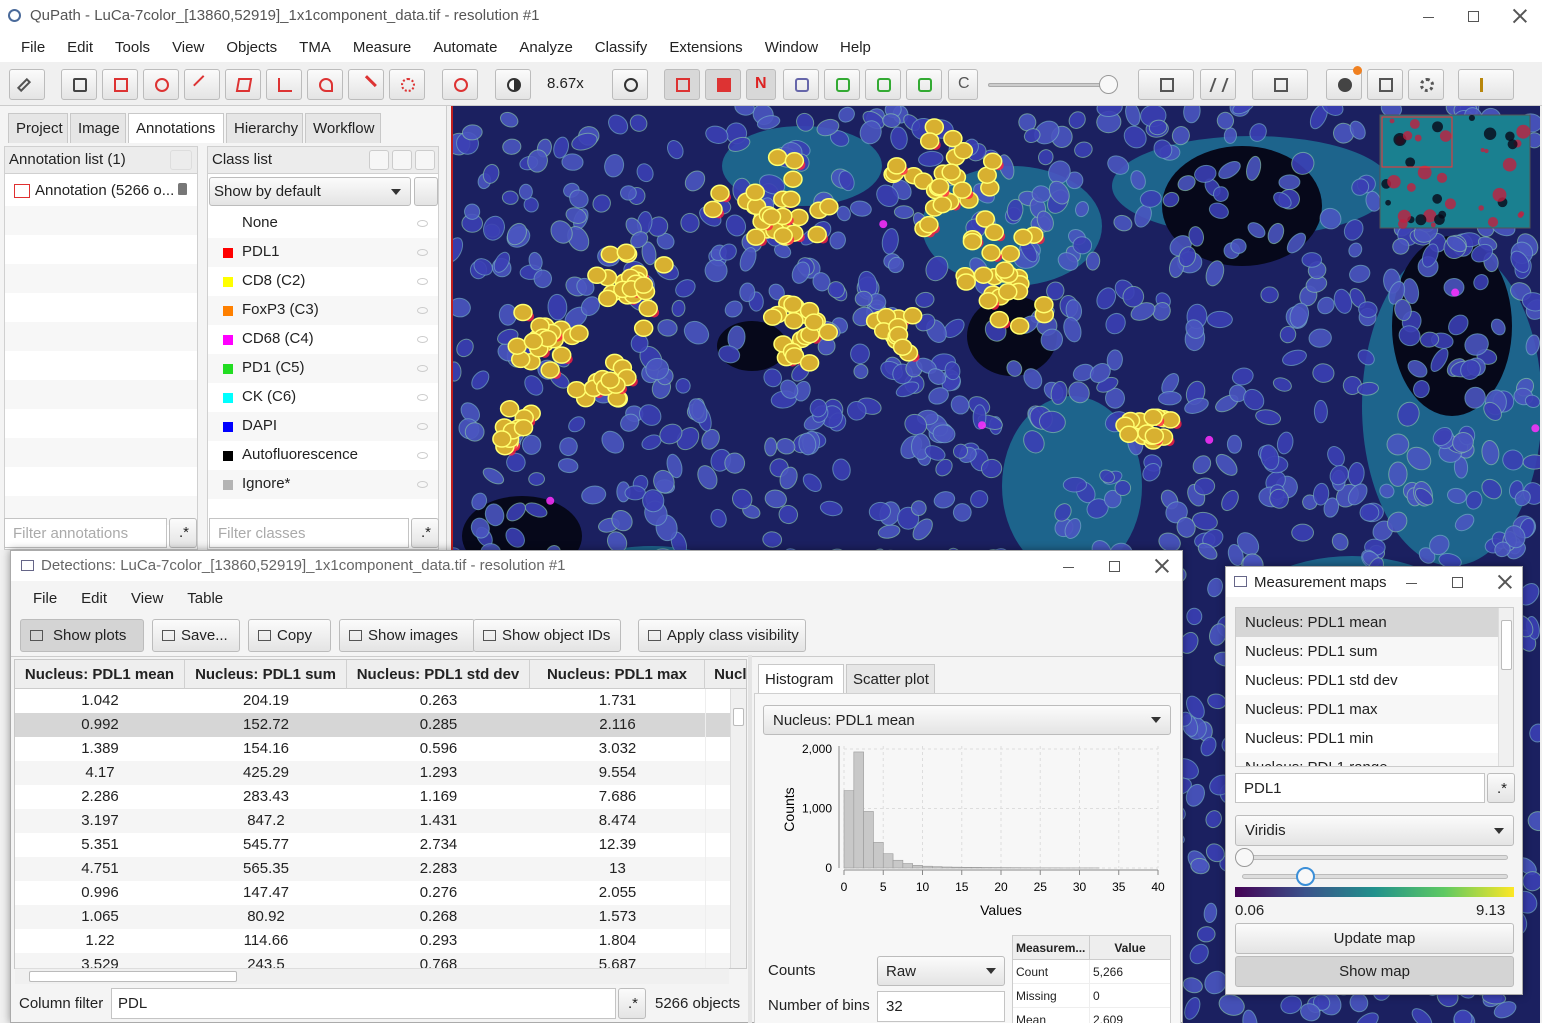  What do you see at coordinates (205, 598) in the screenshot?
I see `menu-item: Table` at bounding box center [205, 598].